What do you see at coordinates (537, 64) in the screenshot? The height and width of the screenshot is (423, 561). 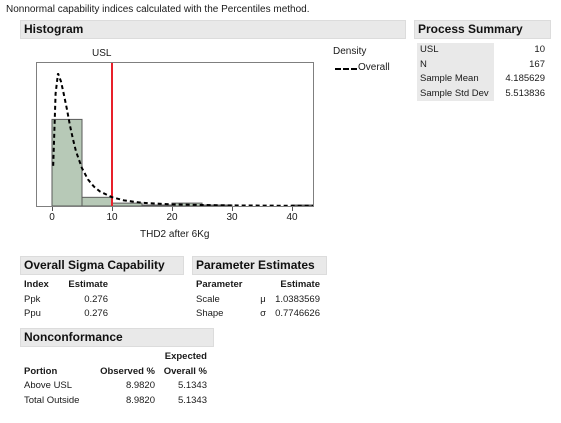 I see `summary-value: 167` at bounding box center [537, 64].